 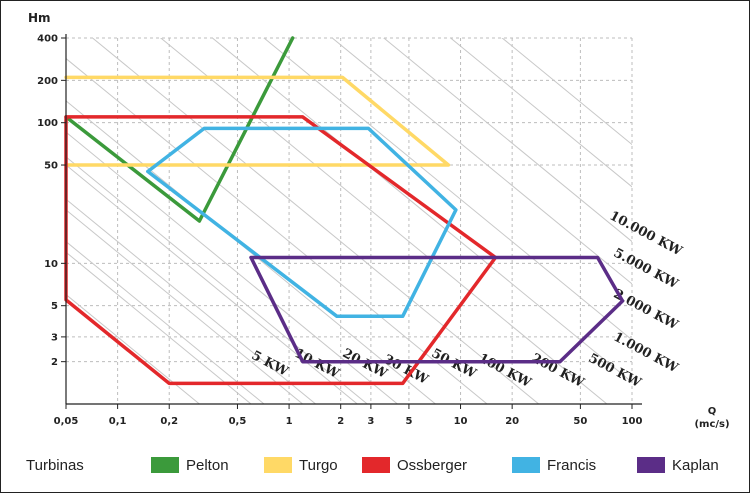 I want to click on legend-swatch-pelton, so click(x=165, y=465).